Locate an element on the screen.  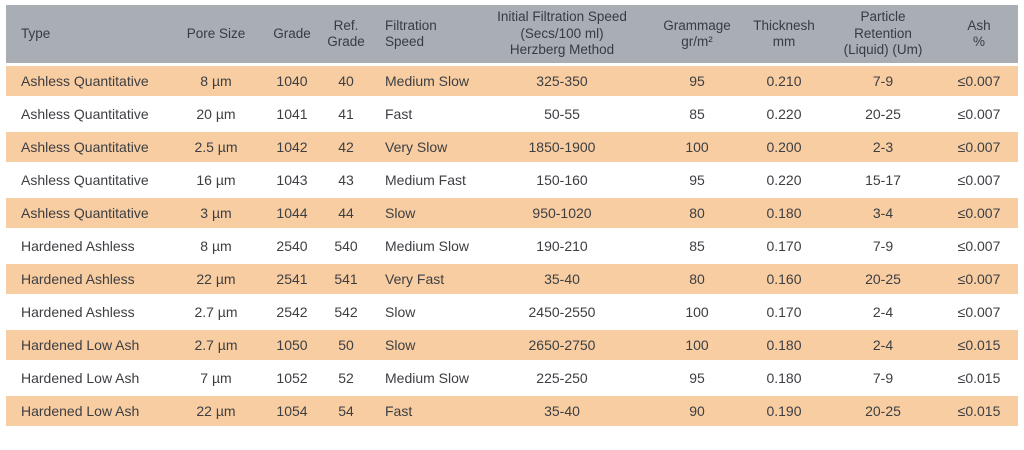
table-cell-particle-retention: 2-4 is located at coordinates (883, 345).